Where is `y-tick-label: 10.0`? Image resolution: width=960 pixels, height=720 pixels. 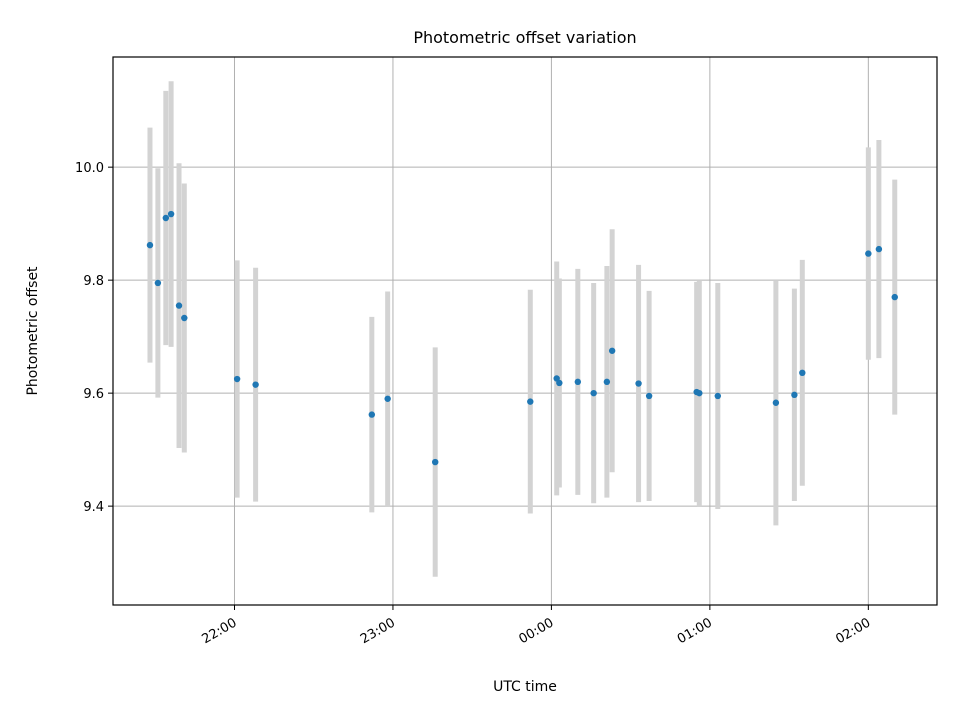
y-tick-label: 10.0 is located at coordinates (89, 168).